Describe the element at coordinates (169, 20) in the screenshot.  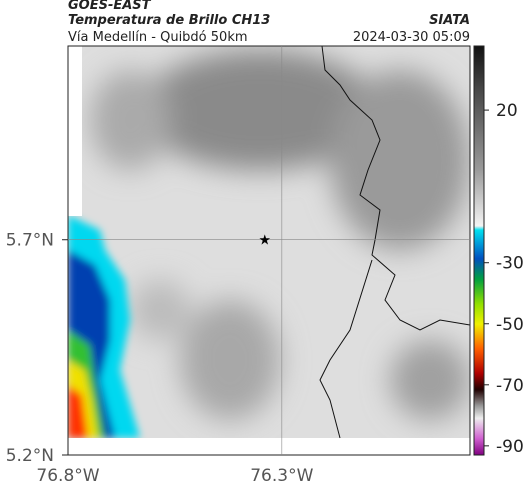
I see `subtitle: Temperatura de Brillo CH13` at that location.